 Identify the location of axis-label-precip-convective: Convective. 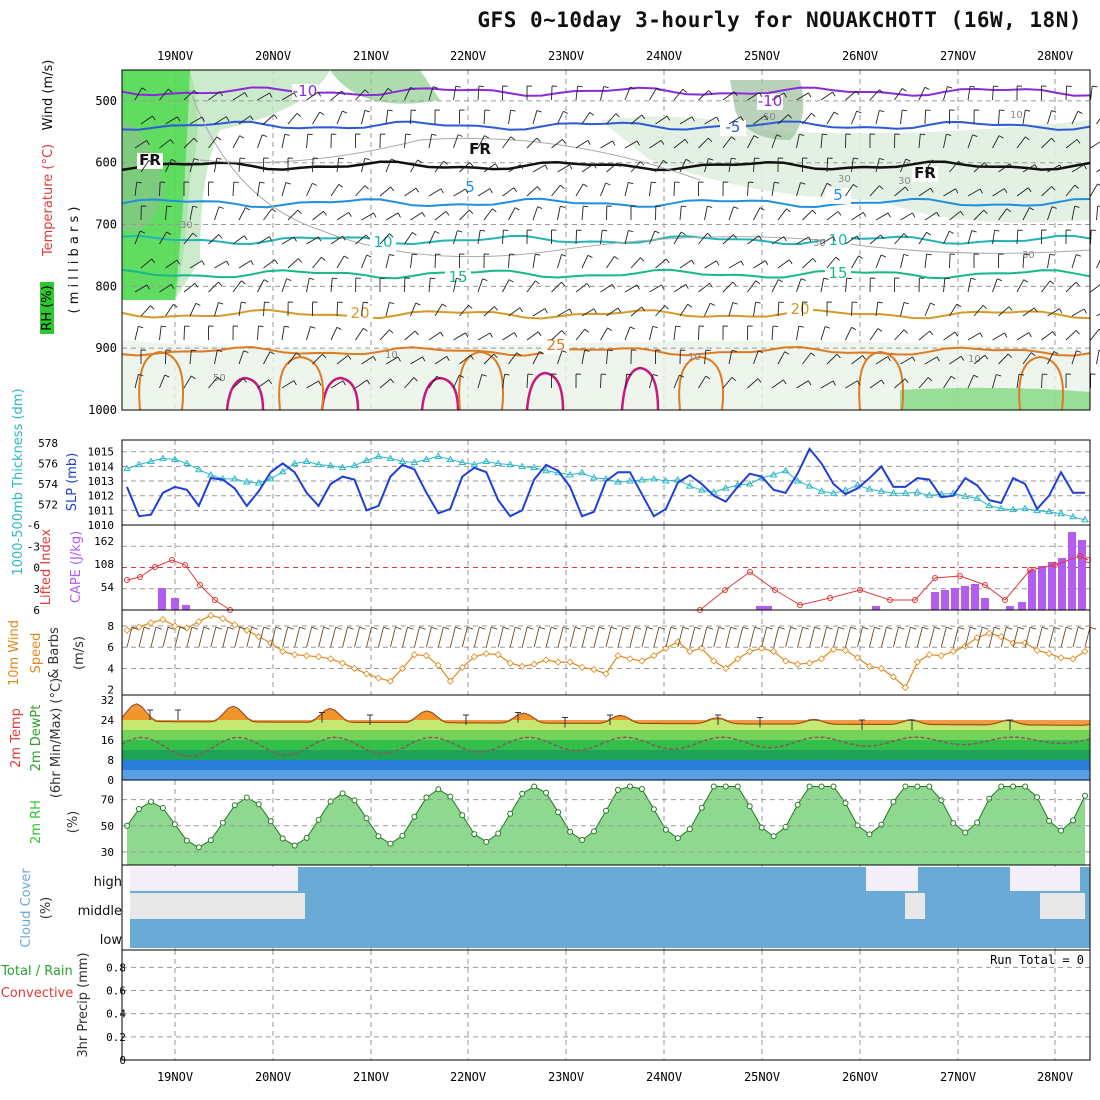
(37, 993).